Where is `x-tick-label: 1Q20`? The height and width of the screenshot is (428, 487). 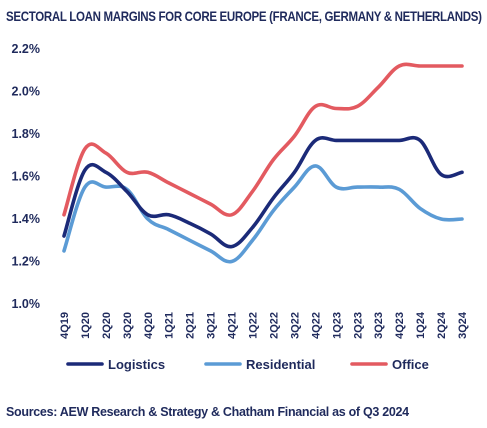
x-tick-label: 1Q20 is located at coordinates (86, 325).